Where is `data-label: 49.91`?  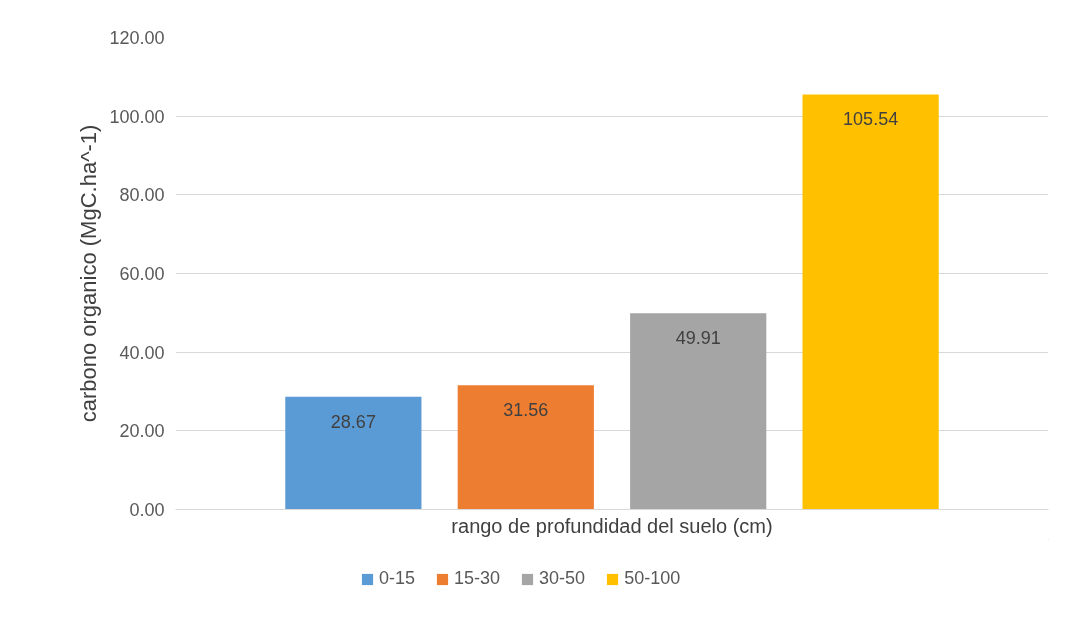
data-label: 49.91 is located at coordinates (698, 338).